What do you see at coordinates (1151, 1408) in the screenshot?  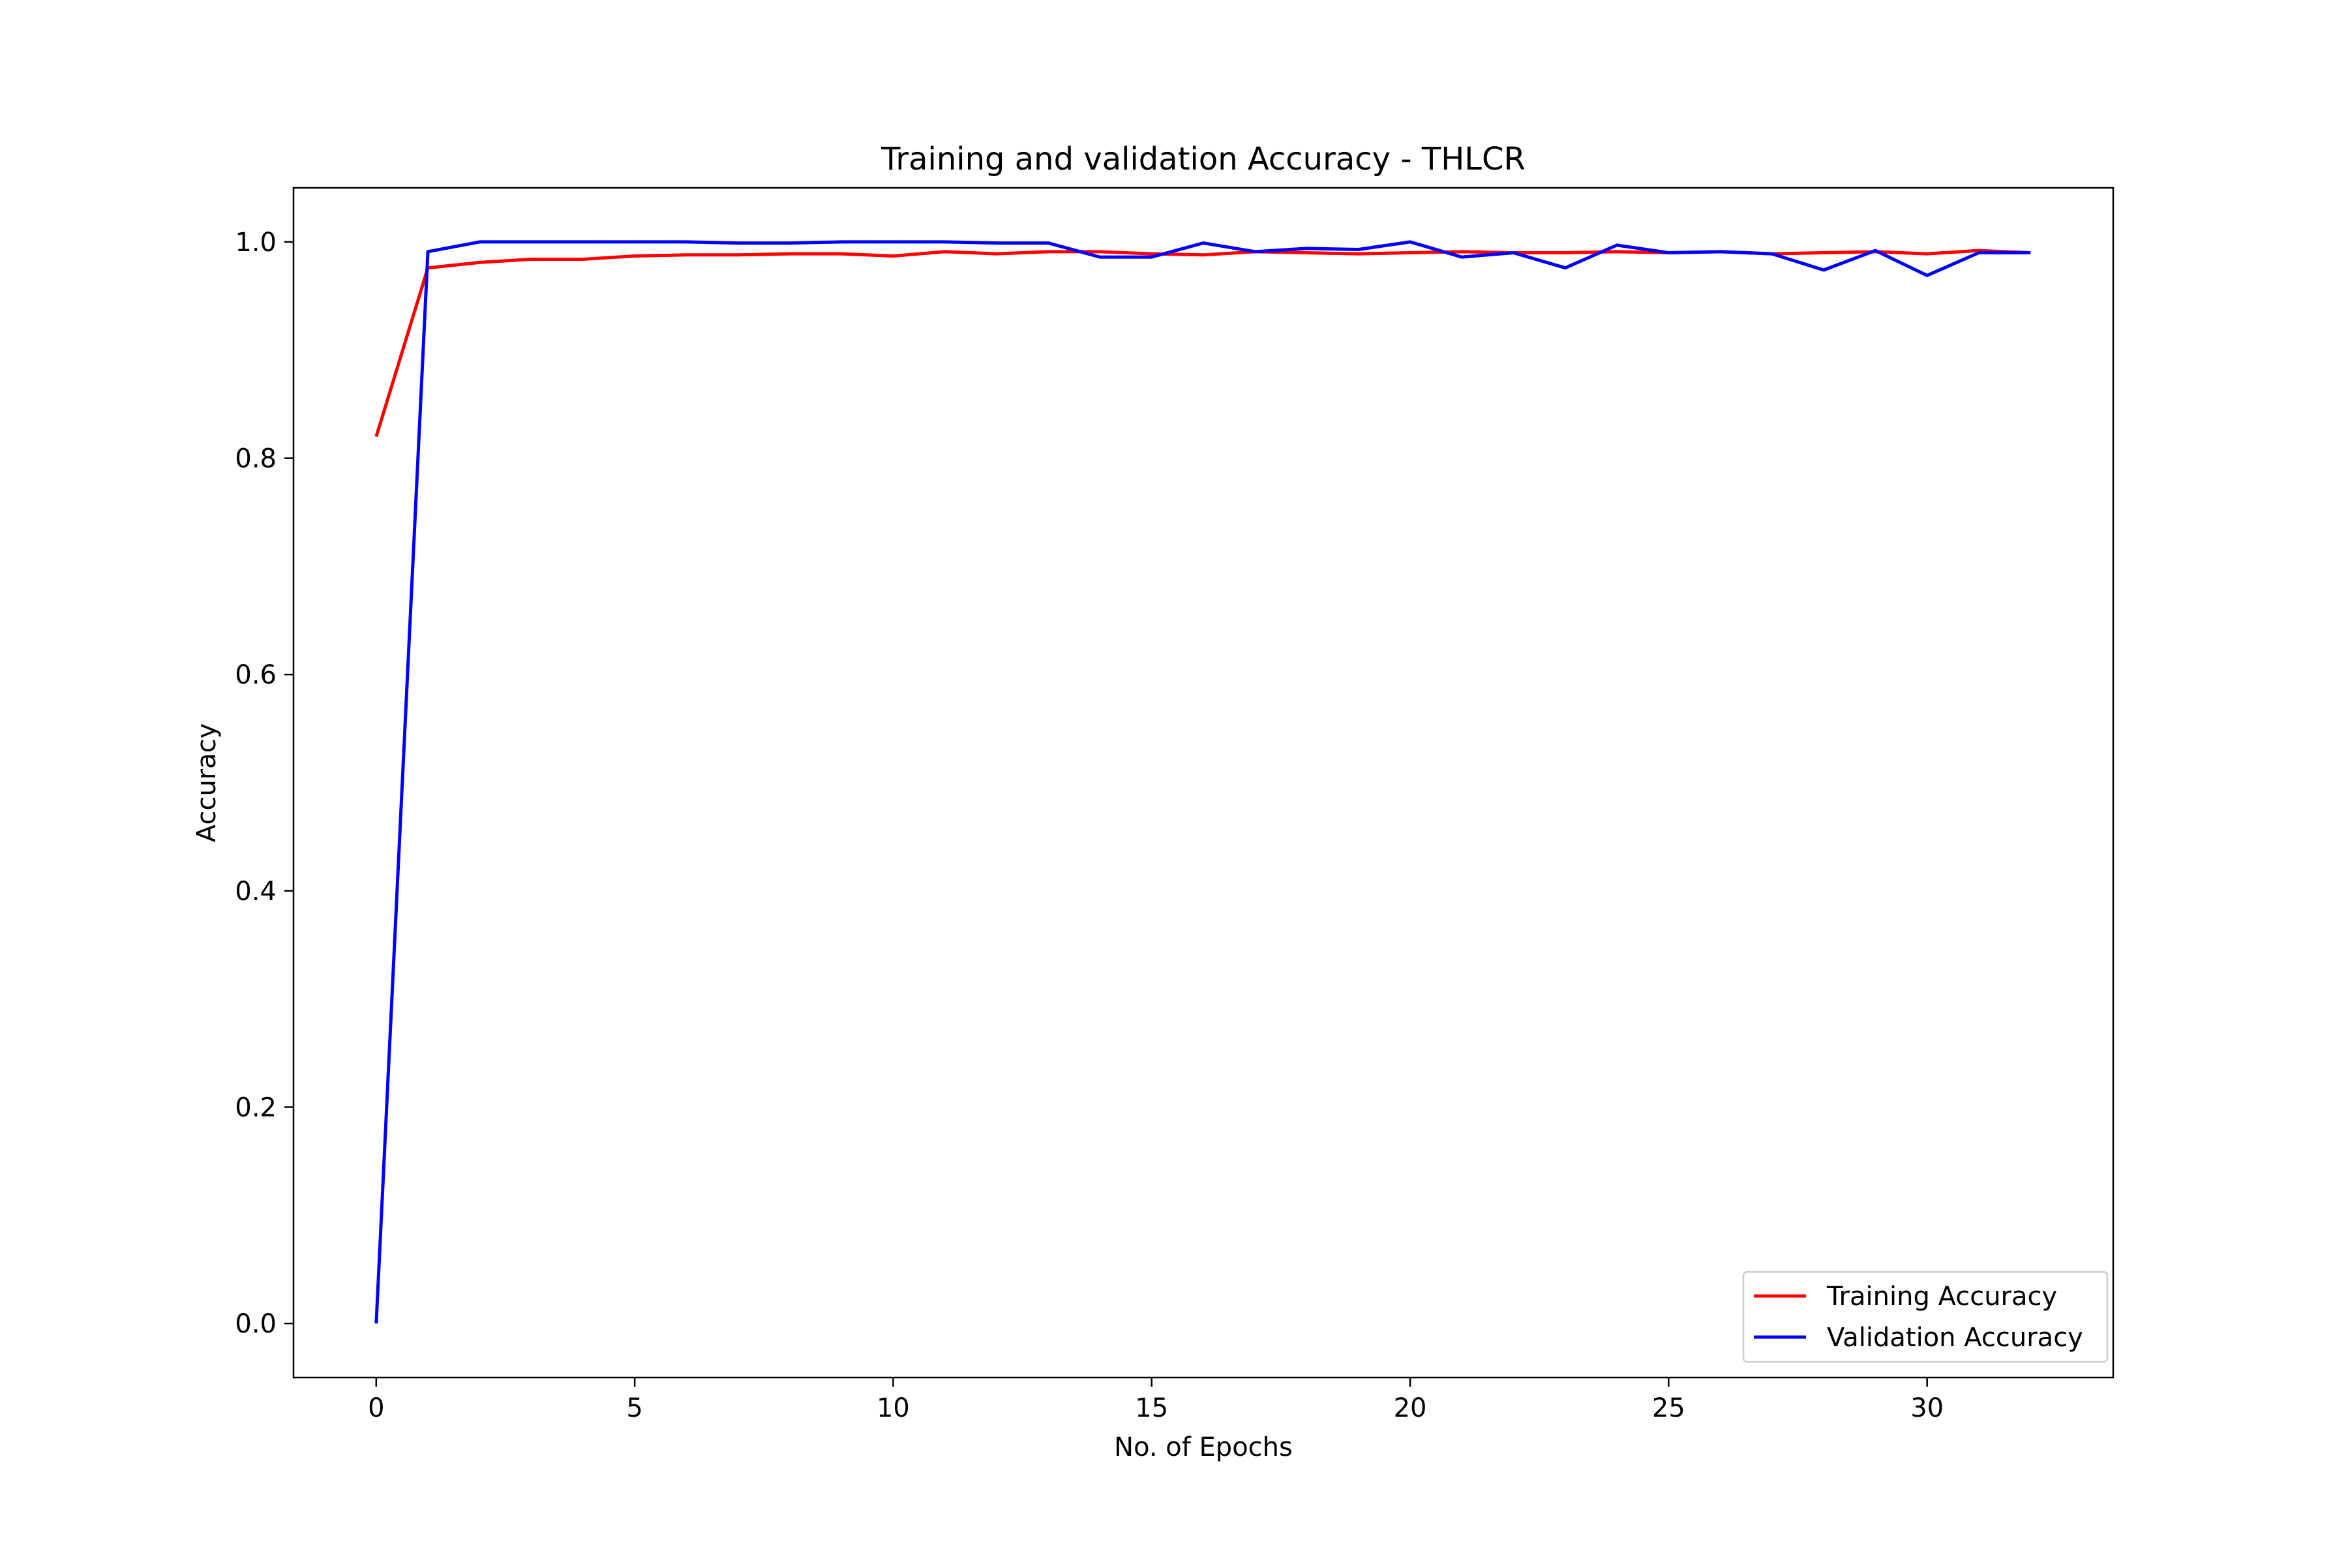 I see `x-tick-label: 15` at bounding box center [1151, 1408].